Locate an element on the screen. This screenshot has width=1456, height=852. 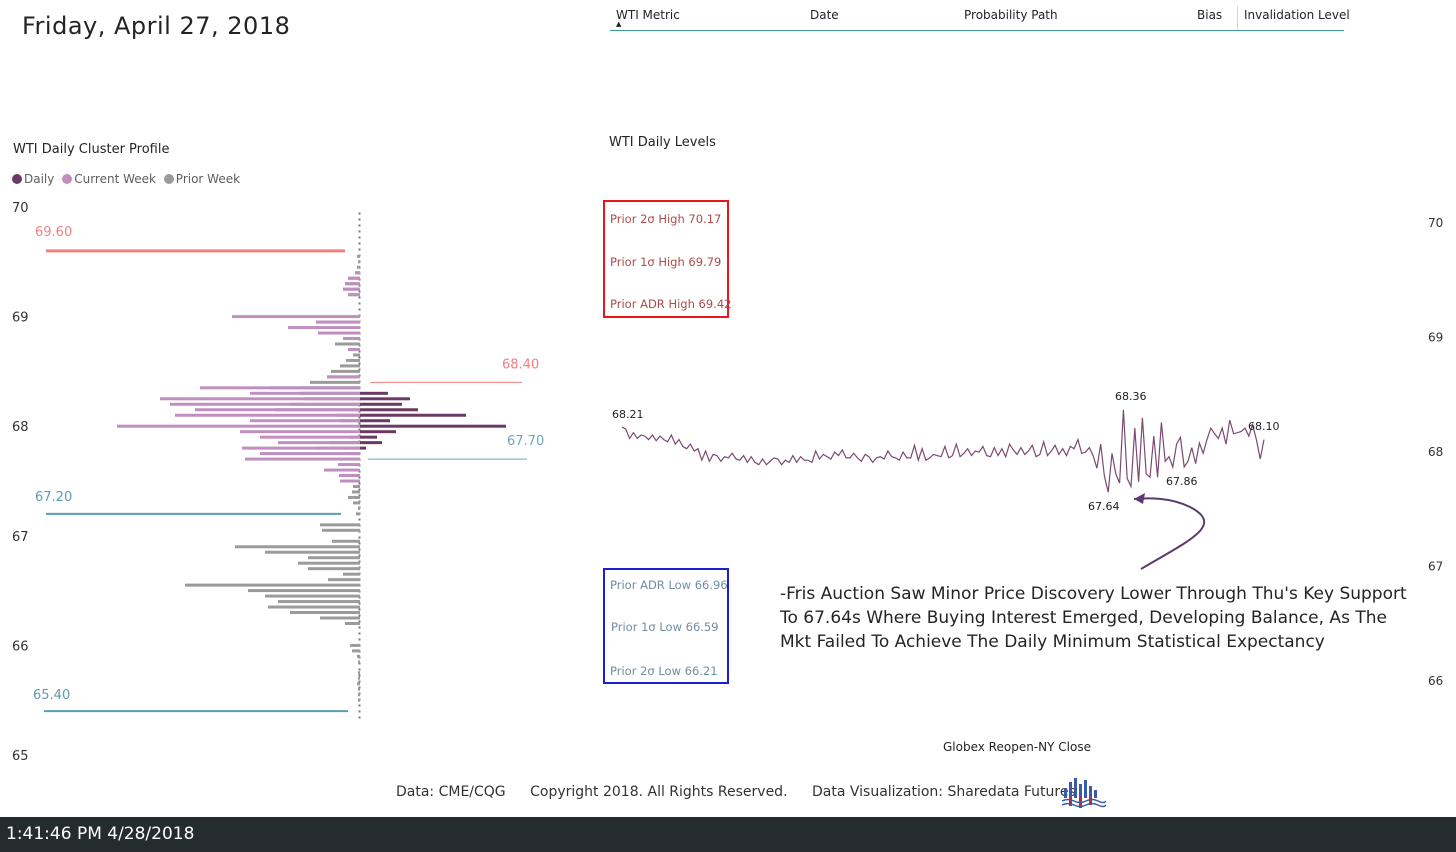
prior-1sigma-low: Prior 1σ Low 66.59 is located at coordinates (665, 627).